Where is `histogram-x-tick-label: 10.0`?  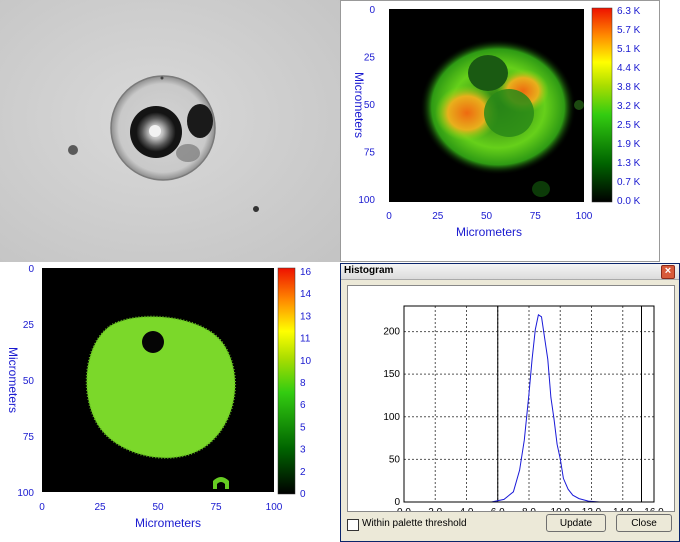 histogram-x-tick-label: 10.0 is located at coordinates (561, 509).